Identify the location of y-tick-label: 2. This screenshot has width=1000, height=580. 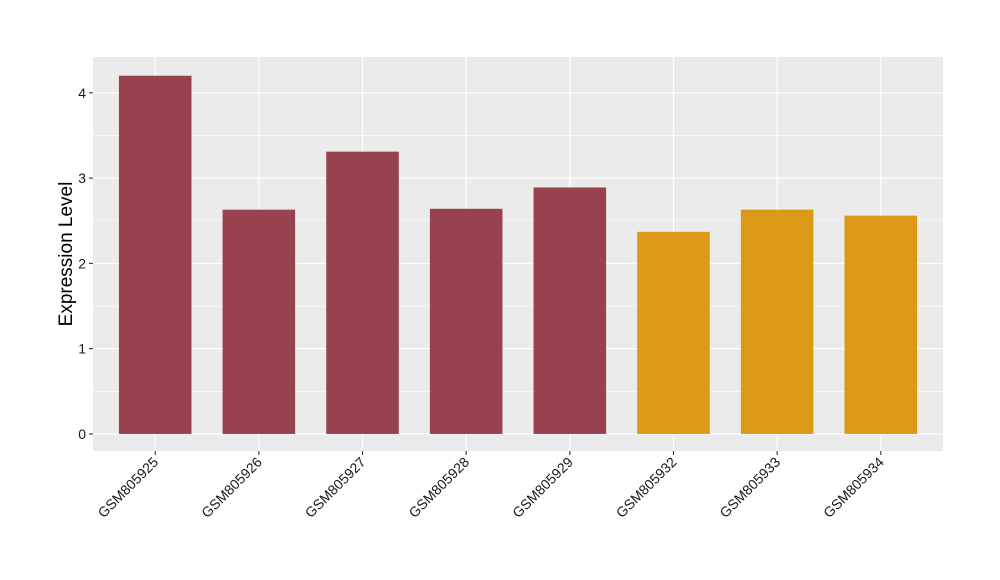
(82, 263).